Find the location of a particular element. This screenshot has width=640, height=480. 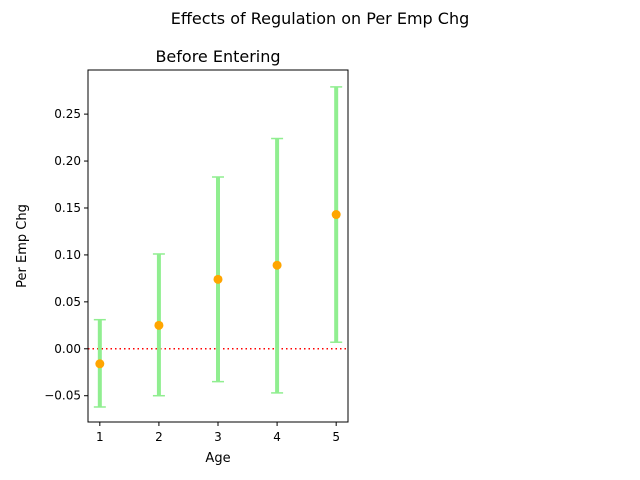

y-axis-label: Per Emp Chg is located at coordinates (22, 246).